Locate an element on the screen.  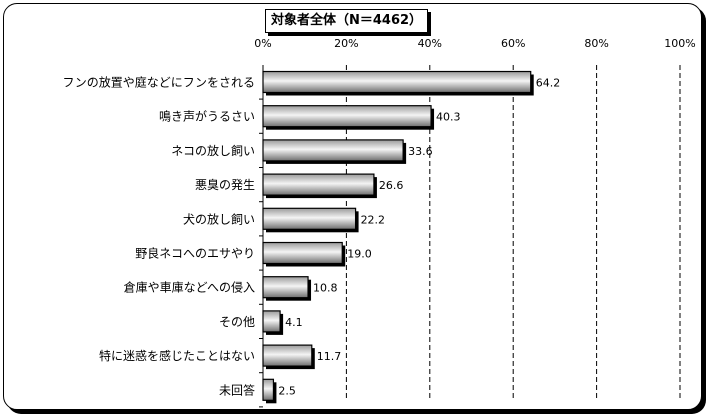
x-tick-label: 0% is located at coordinates (262, 43).